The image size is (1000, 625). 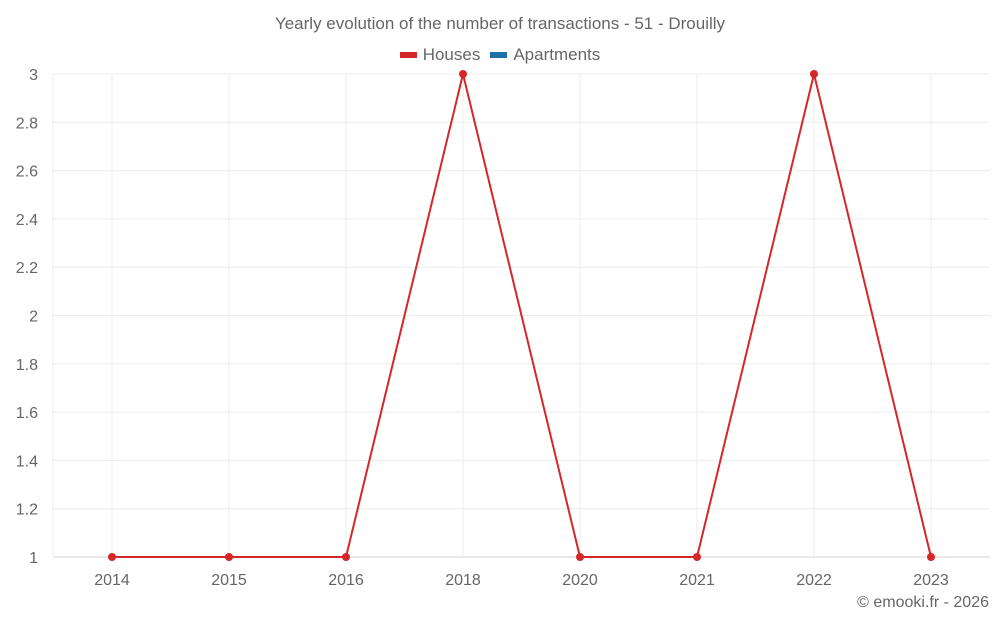 I want to click on legend: Houses Apartments, so click(x=500, y=55).